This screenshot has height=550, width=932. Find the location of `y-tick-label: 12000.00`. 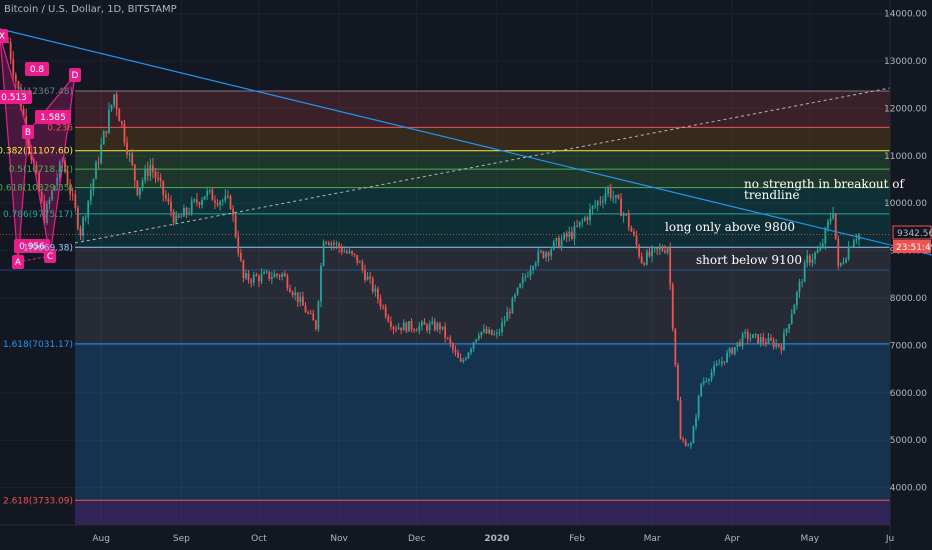

y-tick-label: 12000.00 is located at coordinates (905, 109).